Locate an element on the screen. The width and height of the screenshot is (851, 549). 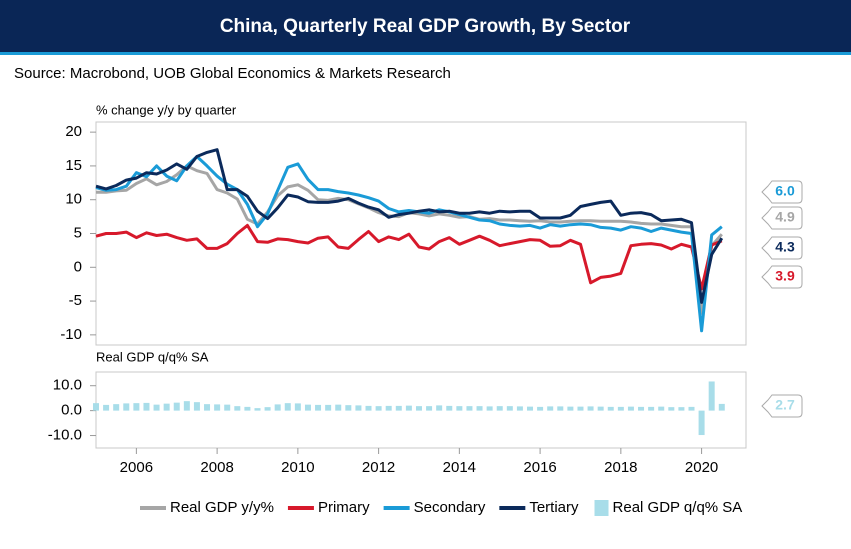
y-tick-label: 15 is located at coordinates (73, 165).